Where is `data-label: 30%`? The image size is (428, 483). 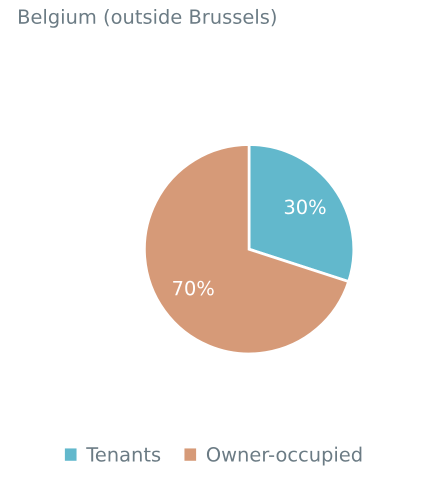
data-label: 30% is located at coordinates (305, 207).